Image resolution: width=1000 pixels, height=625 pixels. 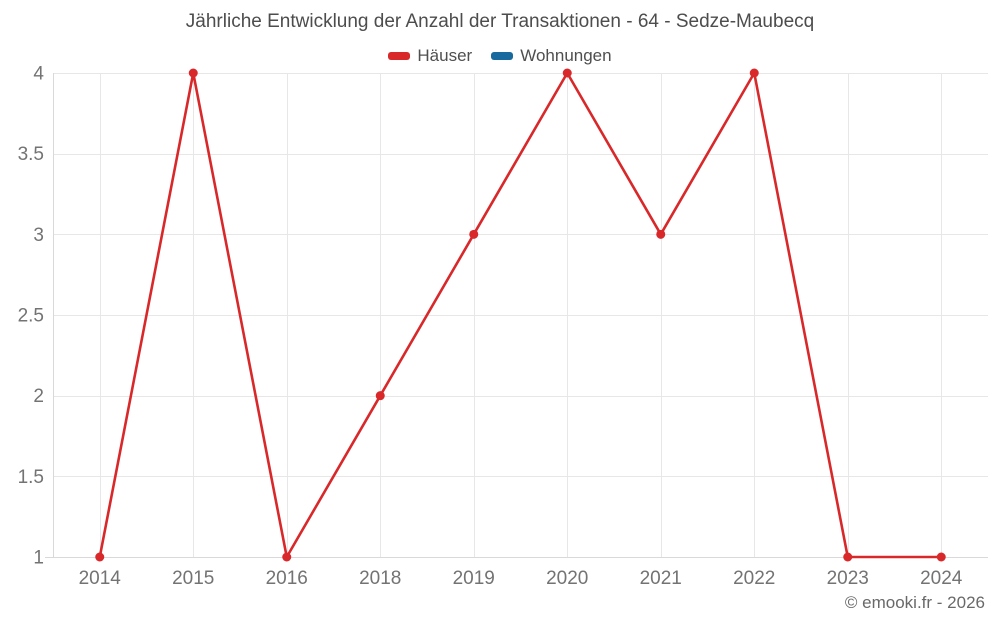 I want to click on x-tick-label: 2014, so click(x=100, y=578).